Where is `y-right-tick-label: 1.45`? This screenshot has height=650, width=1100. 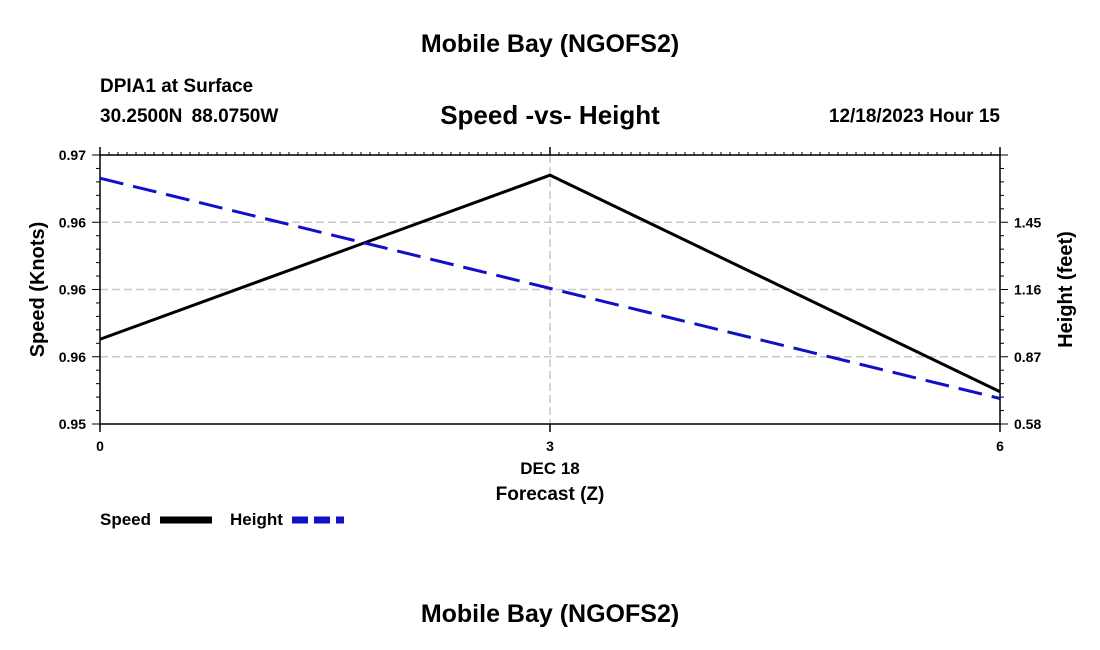
y-right-tick-label: 1.45 is located at coordinates (1027, 222).